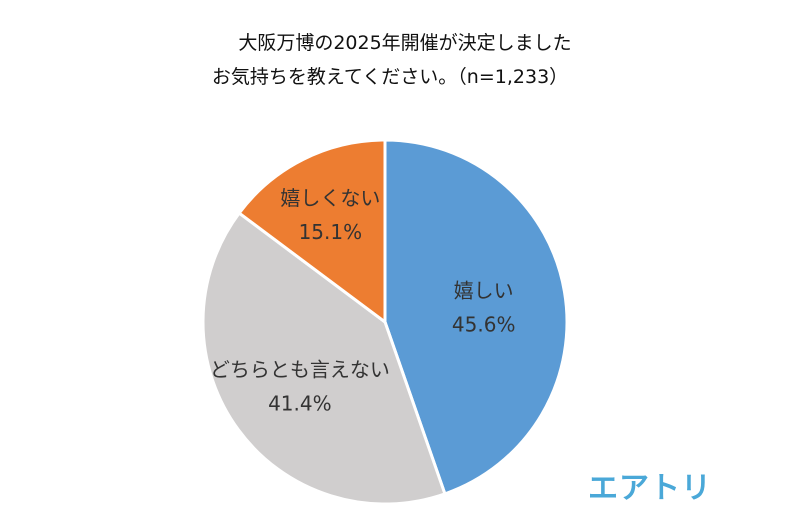  What do you see at coordinates (484, 324) in the screenshot?
I see `slice-value-label: 45.6%` at bounding box center [484, 324].